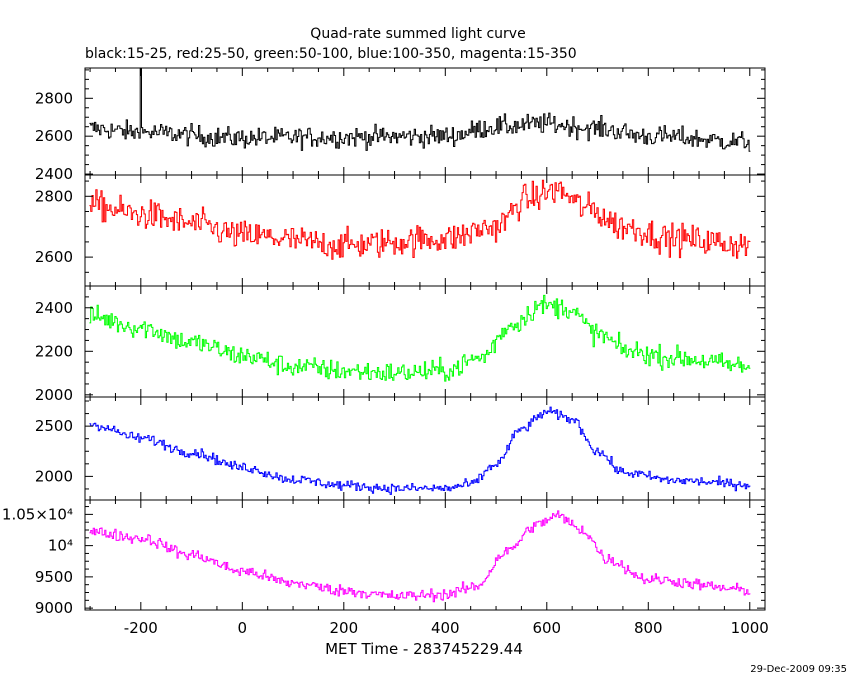 The image size is (850, 680). Describe the element at coordinates (546, 628) in the screenshot. I see `x-tick-label: 600` at that location.